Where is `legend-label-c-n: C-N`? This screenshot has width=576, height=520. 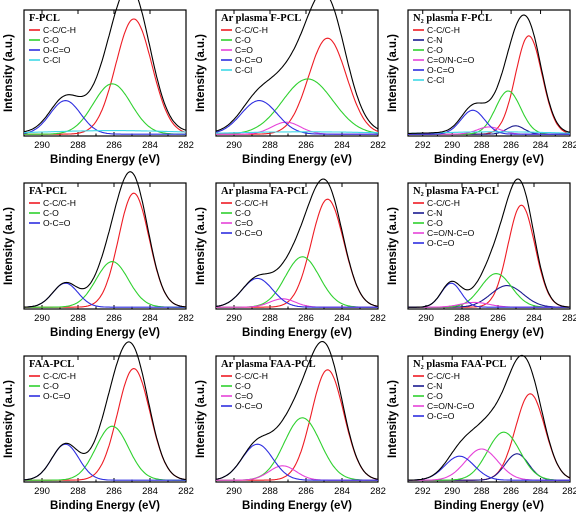
legend-label-c-n: C-N is located at coordinates (434, 213).